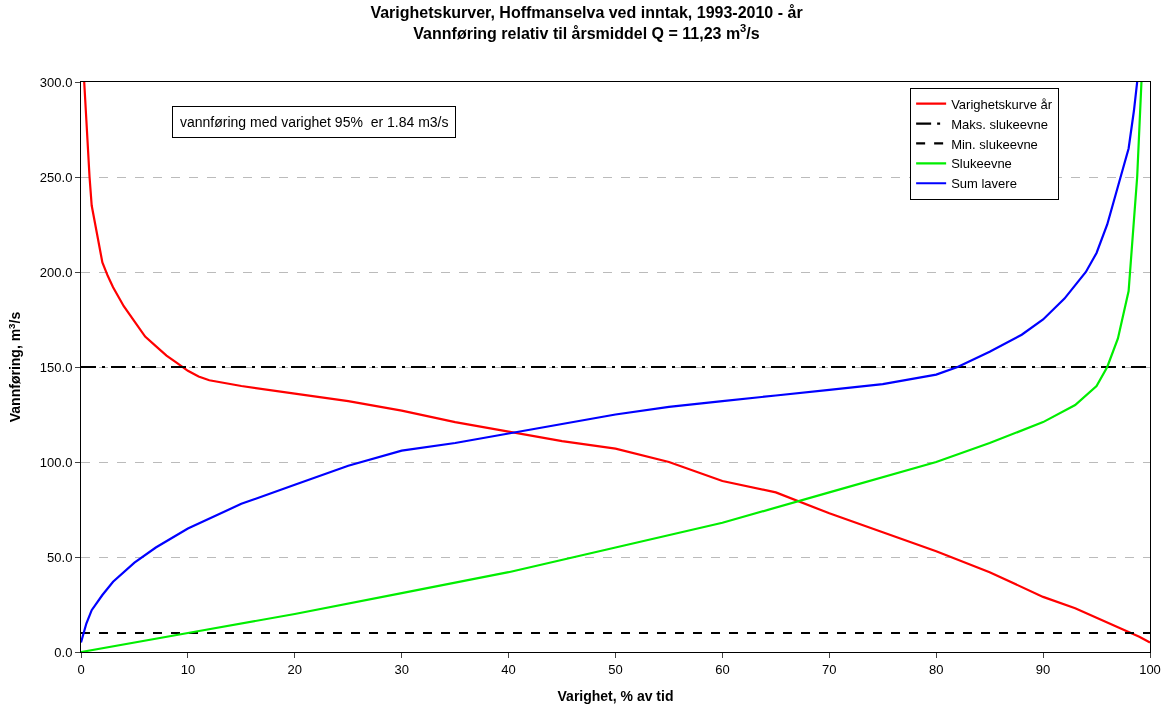 This screenshot has width=1173, height=717. I want to click on x-tick-label: 30, so click(401, 669).